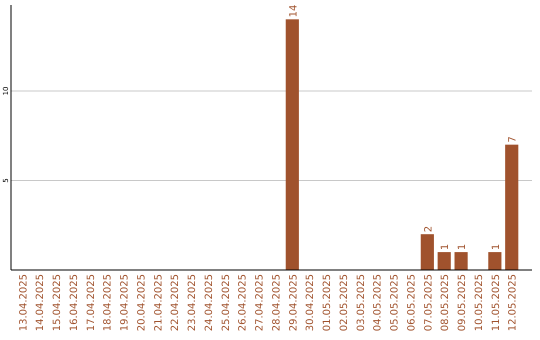  I want to click on x-tick-label: 18.04.2025, so click(108, 303).